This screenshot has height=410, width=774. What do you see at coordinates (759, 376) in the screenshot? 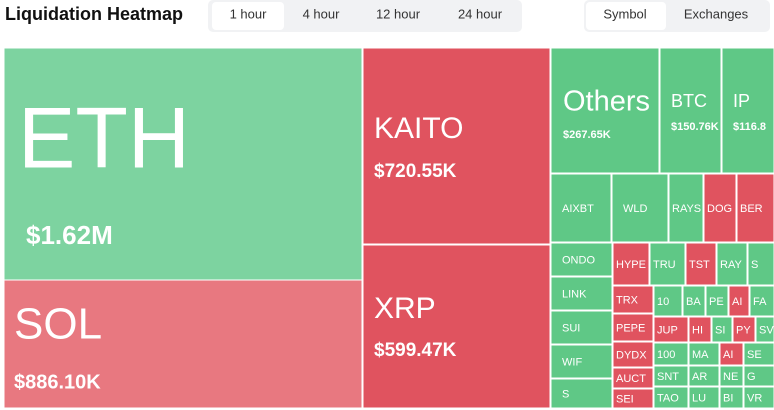
I see `tile: G` at bounding box center [759, 376].